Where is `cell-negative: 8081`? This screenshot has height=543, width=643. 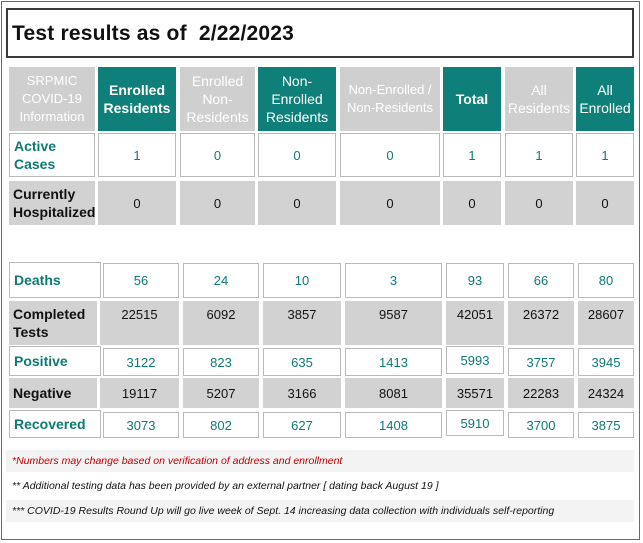 cell-negative: 8081 is located at coordinates (393, 393).